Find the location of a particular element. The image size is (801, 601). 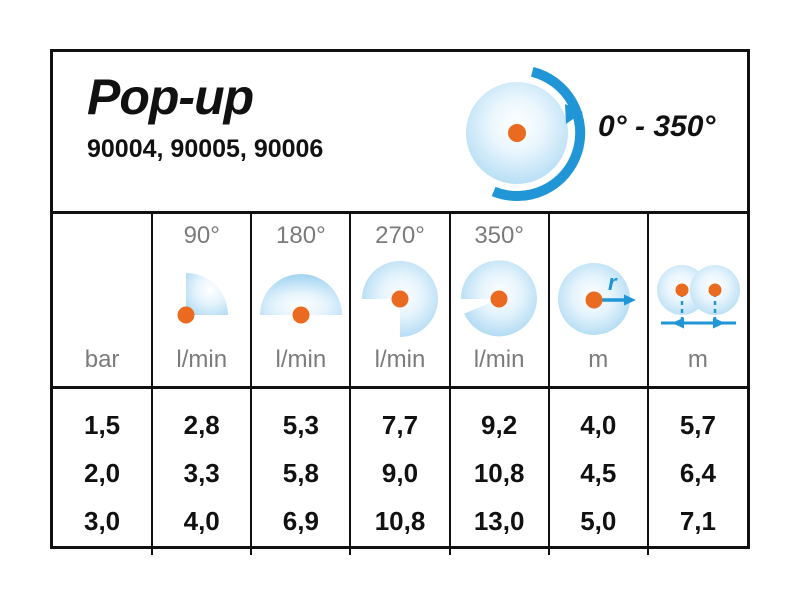

cell-270-r1: 7,7 is located at coordinates (400, 418).